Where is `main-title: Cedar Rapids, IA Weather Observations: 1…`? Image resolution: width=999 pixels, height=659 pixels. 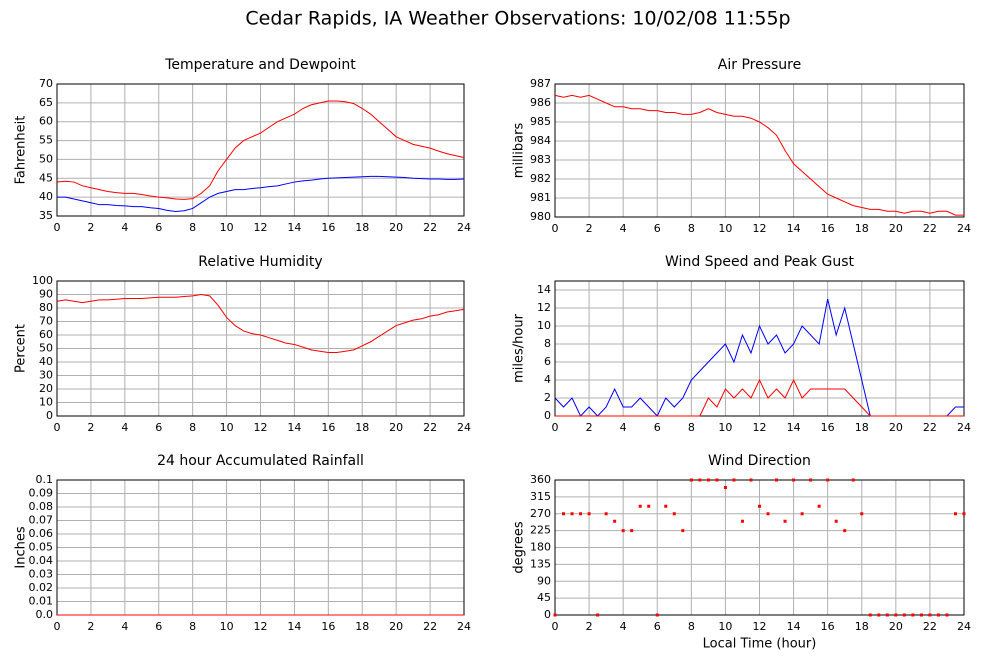
main-title: Cedar Rapids, IA Weather Observations: 1… is located at coordinates (517, 19).